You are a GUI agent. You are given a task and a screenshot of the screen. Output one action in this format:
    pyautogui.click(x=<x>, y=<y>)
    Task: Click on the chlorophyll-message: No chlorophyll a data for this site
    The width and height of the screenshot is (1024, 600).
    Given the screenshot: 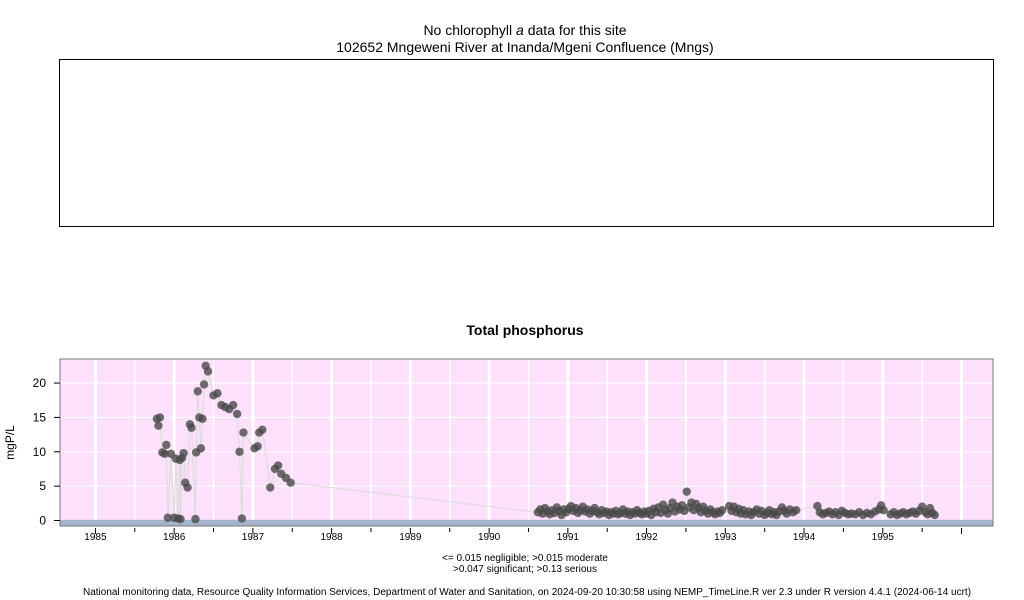 What is the action you would take?
    pyautogui.click(x=512, y=30)
    